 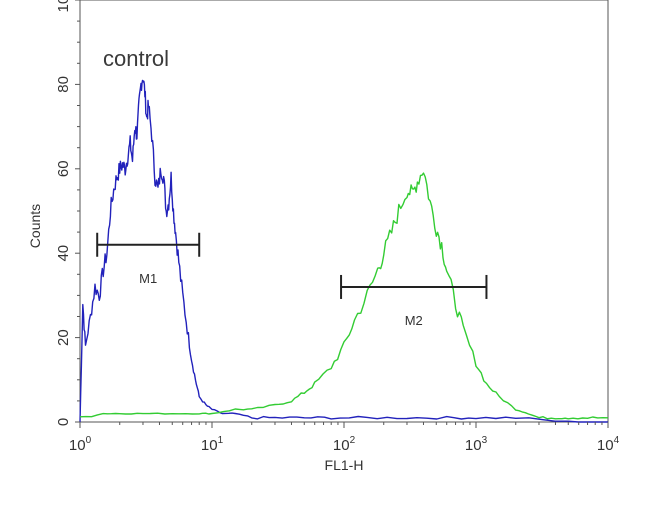 What do you see at coordinates (148, 278) in the screenshot?
I see `gate-label: M1` at bounding box center [148, 278].